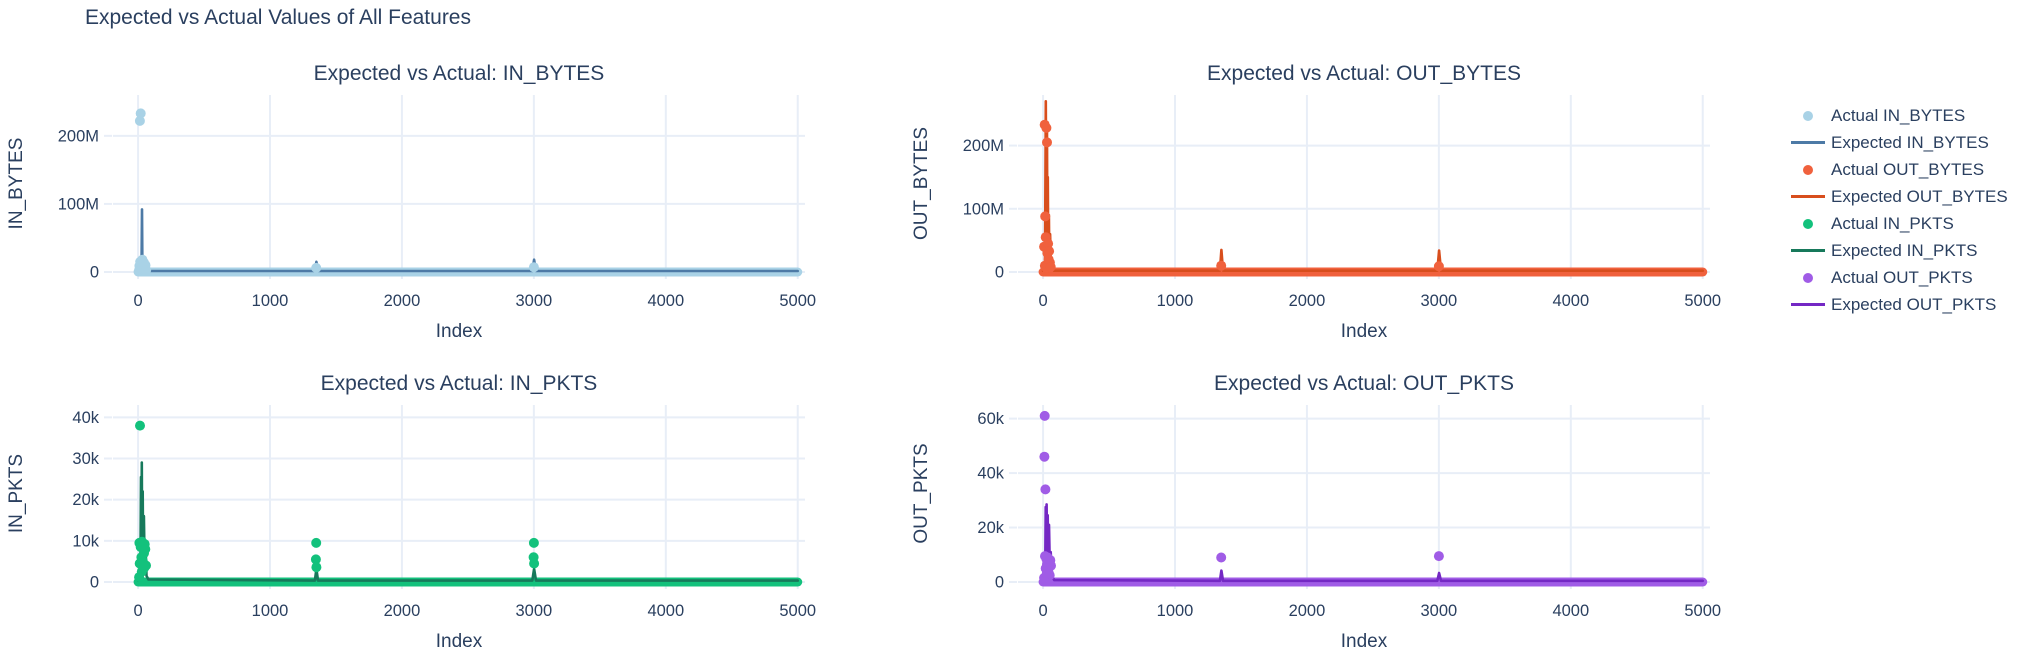 This screenshot has width=2027, height=671. I want to click on y-axis-label: OUT_PKTS, so click(921, 493).